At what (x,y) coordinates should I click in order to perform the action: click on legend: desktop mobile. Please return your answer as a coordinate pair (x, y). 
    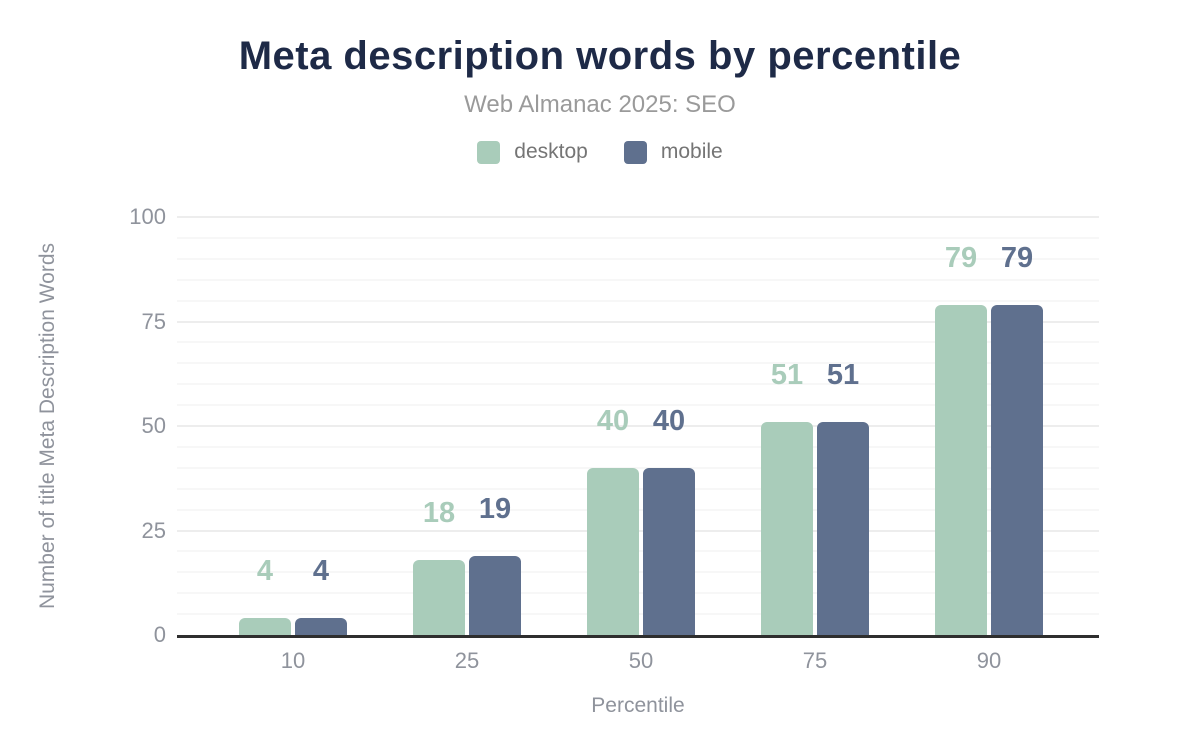
    Looking at the image, I should click on (600, 152).